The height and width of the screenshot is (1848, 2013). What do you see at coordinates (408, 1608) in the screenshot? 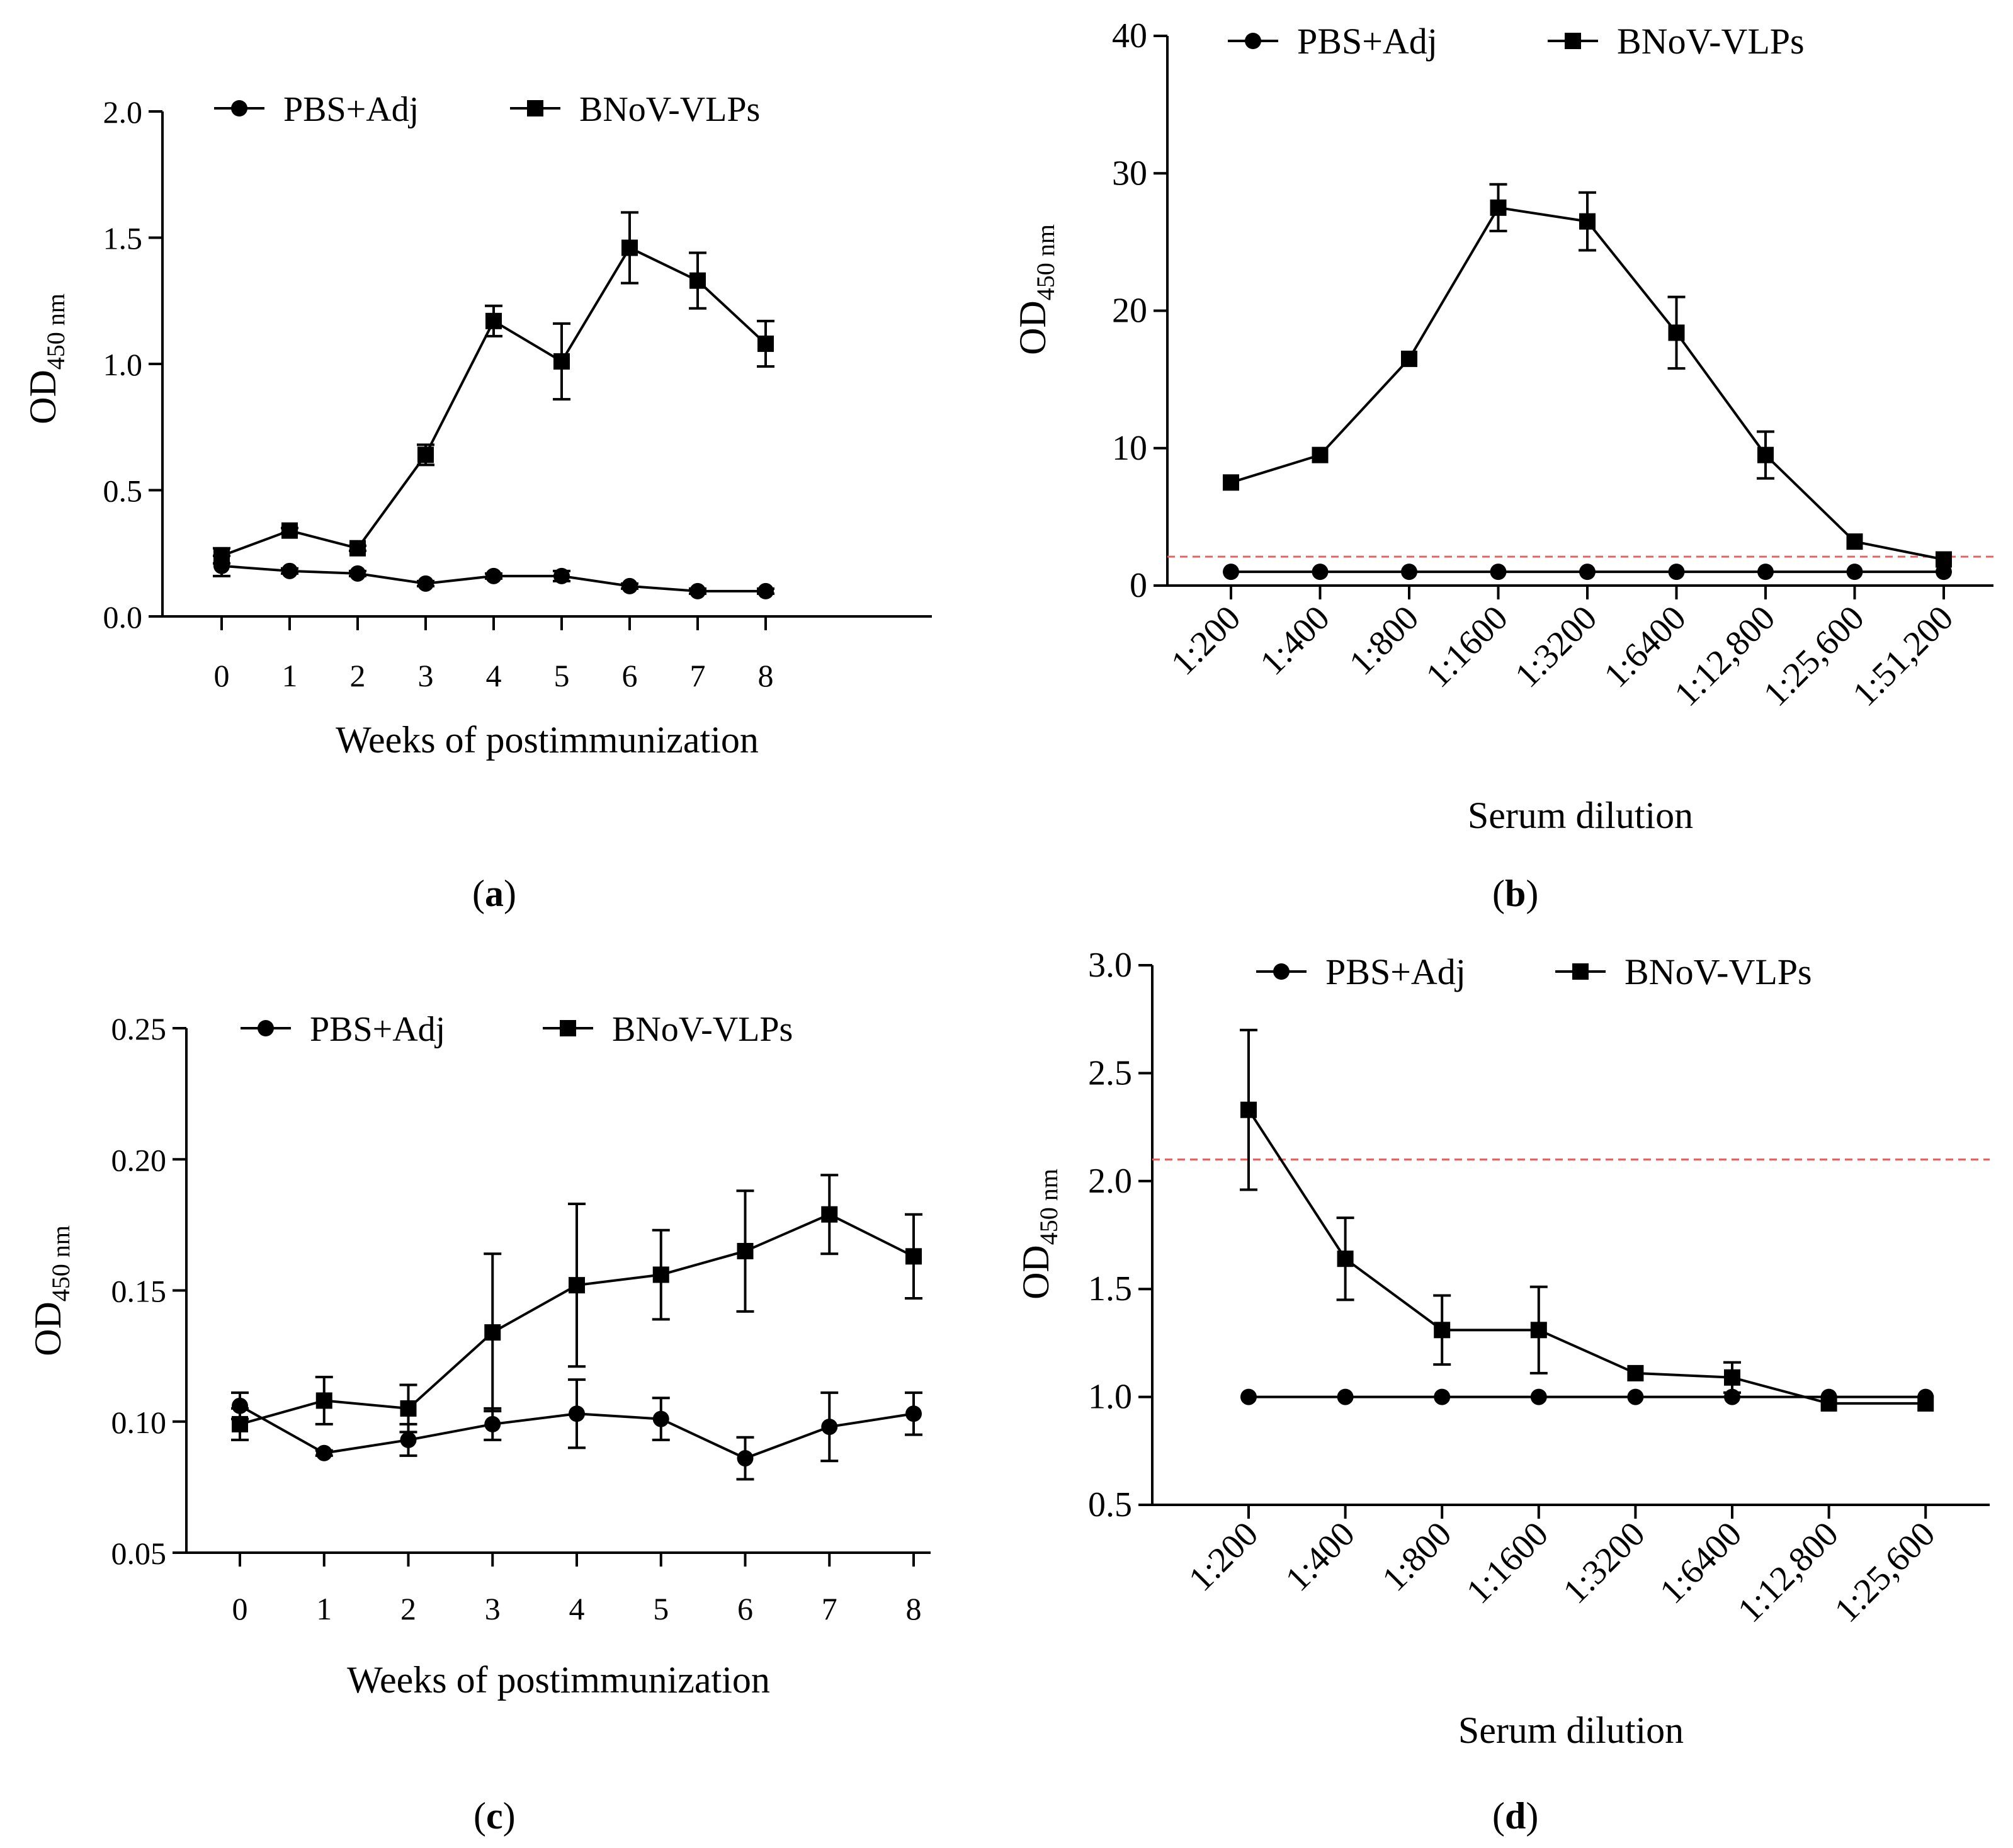
I see `x-tick-label: 2` at bounding box center [408, 1608].